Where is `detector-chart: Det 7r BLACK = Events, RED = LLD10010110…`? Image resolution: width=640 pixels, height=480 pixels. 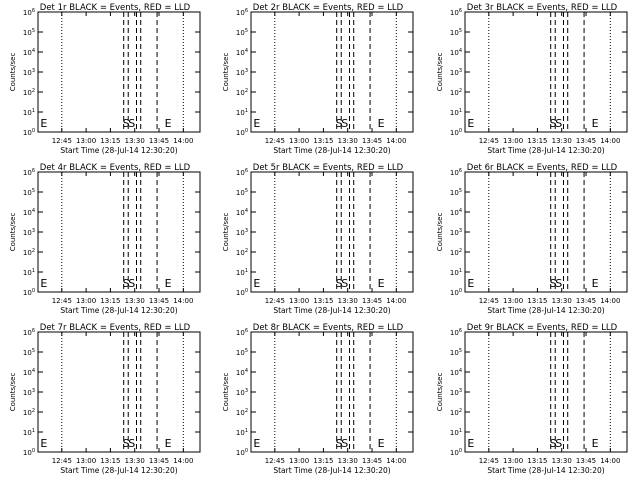
detector-chart: Det 7r BLACK = Events, RED = LLD10010110… is located at coordinates (105, 399).